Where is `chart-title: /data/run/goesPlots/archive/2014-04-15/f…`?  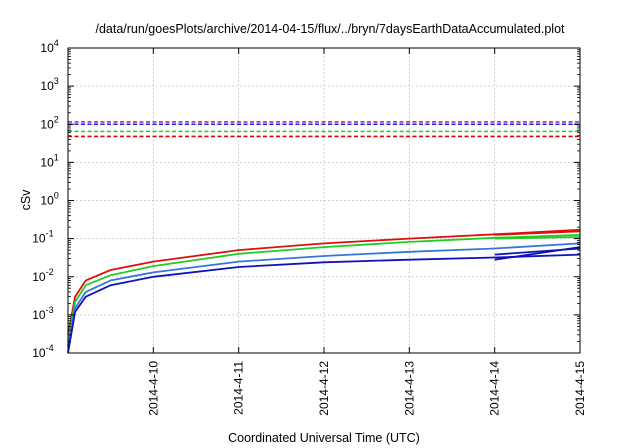 chart-title: /data/run/goesPlots/archive/2014-04-15/f… is located at coordinates (330, 29).